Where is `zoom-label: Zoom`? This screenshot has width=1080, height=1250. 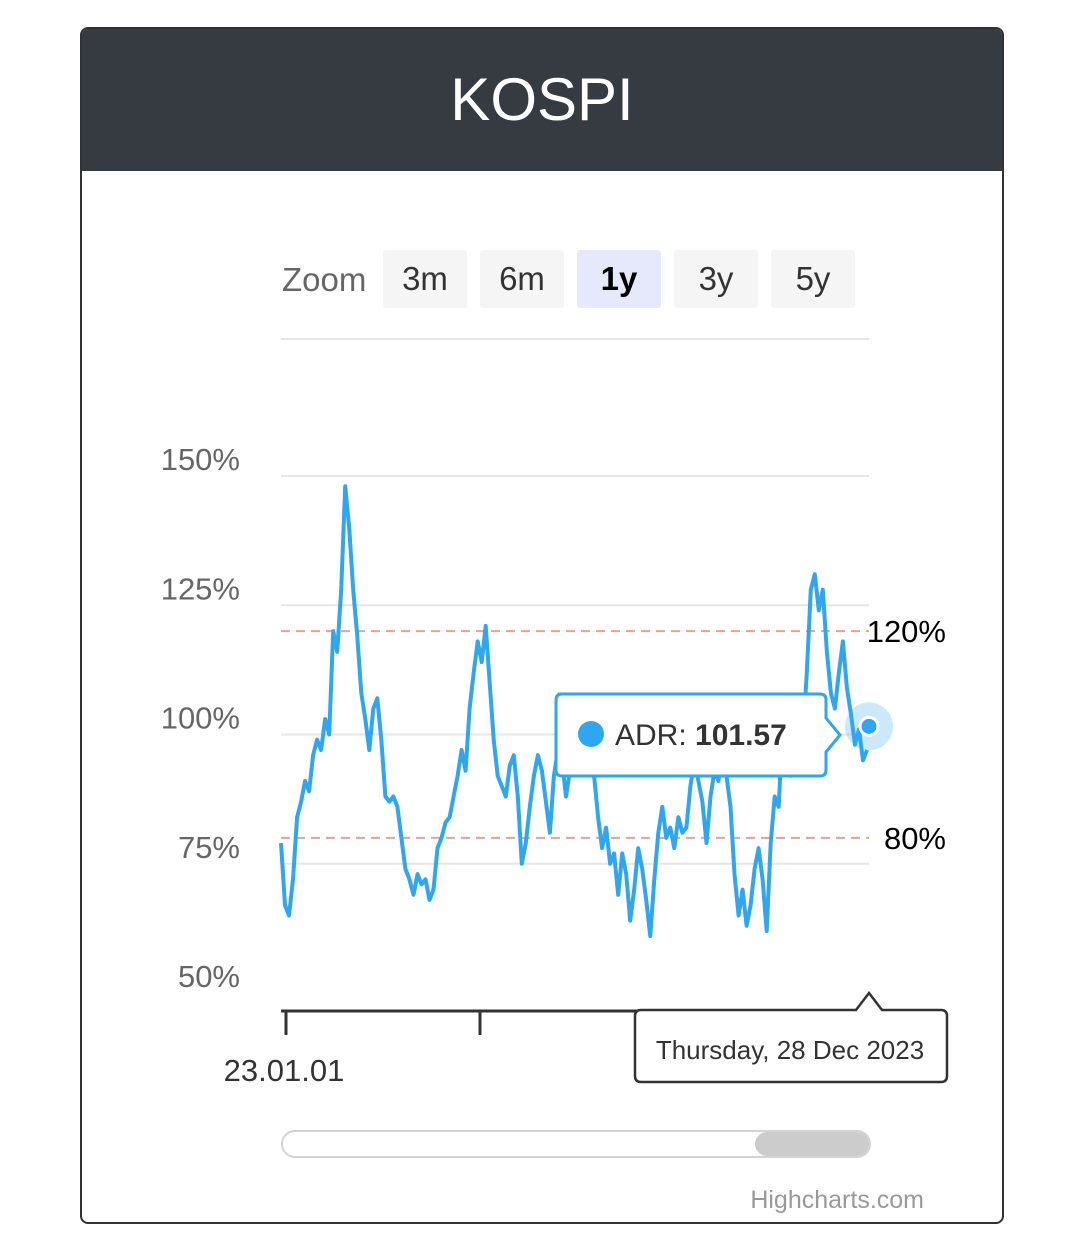 zoom-label: Zoom is located at coordinates (324, 279).